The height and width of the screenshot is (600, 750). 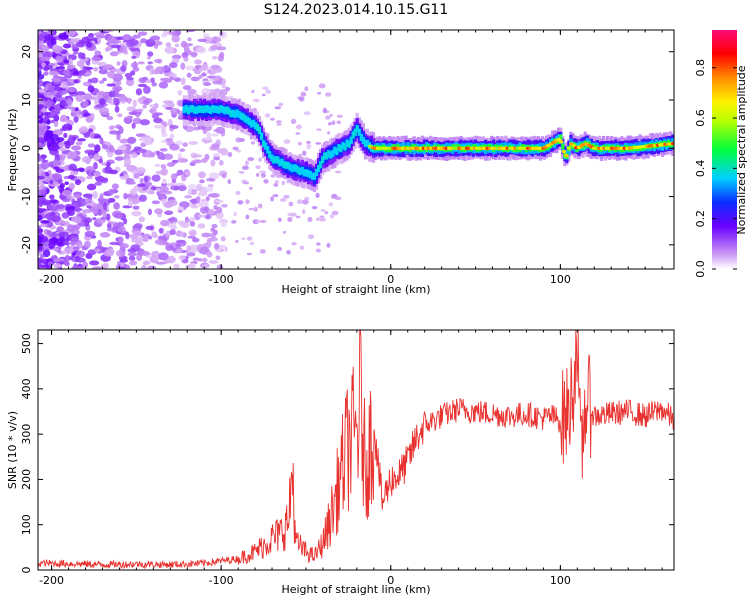 What do you see at coordinates (26, 479) in the screenshot?
I see `y-tick-label: 200` at bounding box center [26, 479].